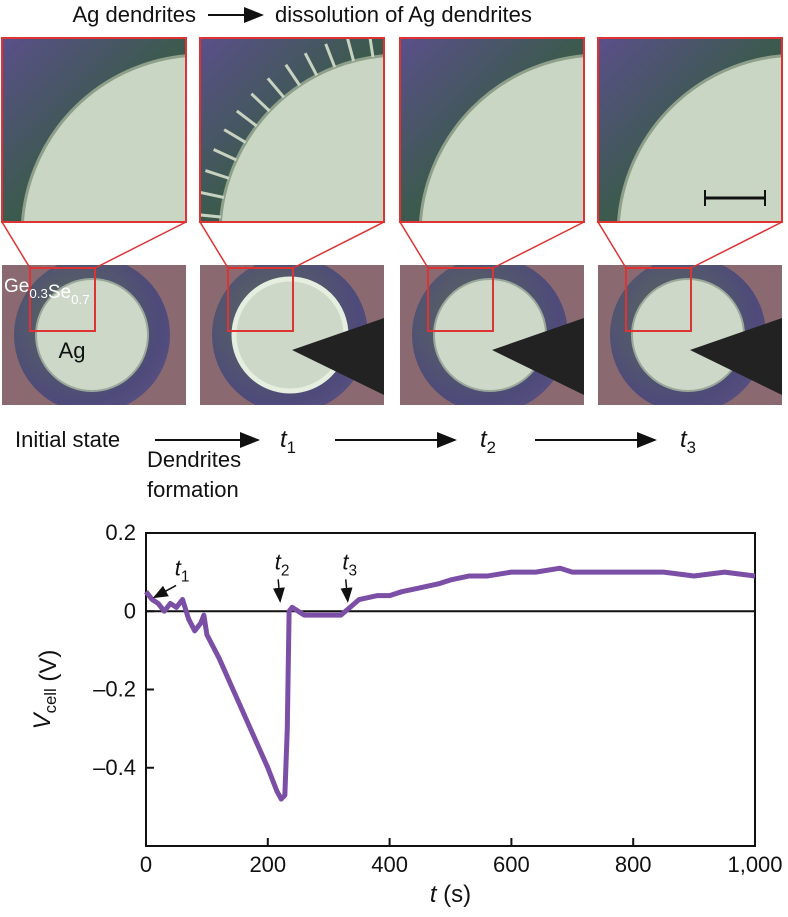 This screenshot has width=788, height=917. What do you see at coordinates (48, 669) in the screenshot?
I see `y-axis-label-part: (V)` at bounding box center [48, 669].